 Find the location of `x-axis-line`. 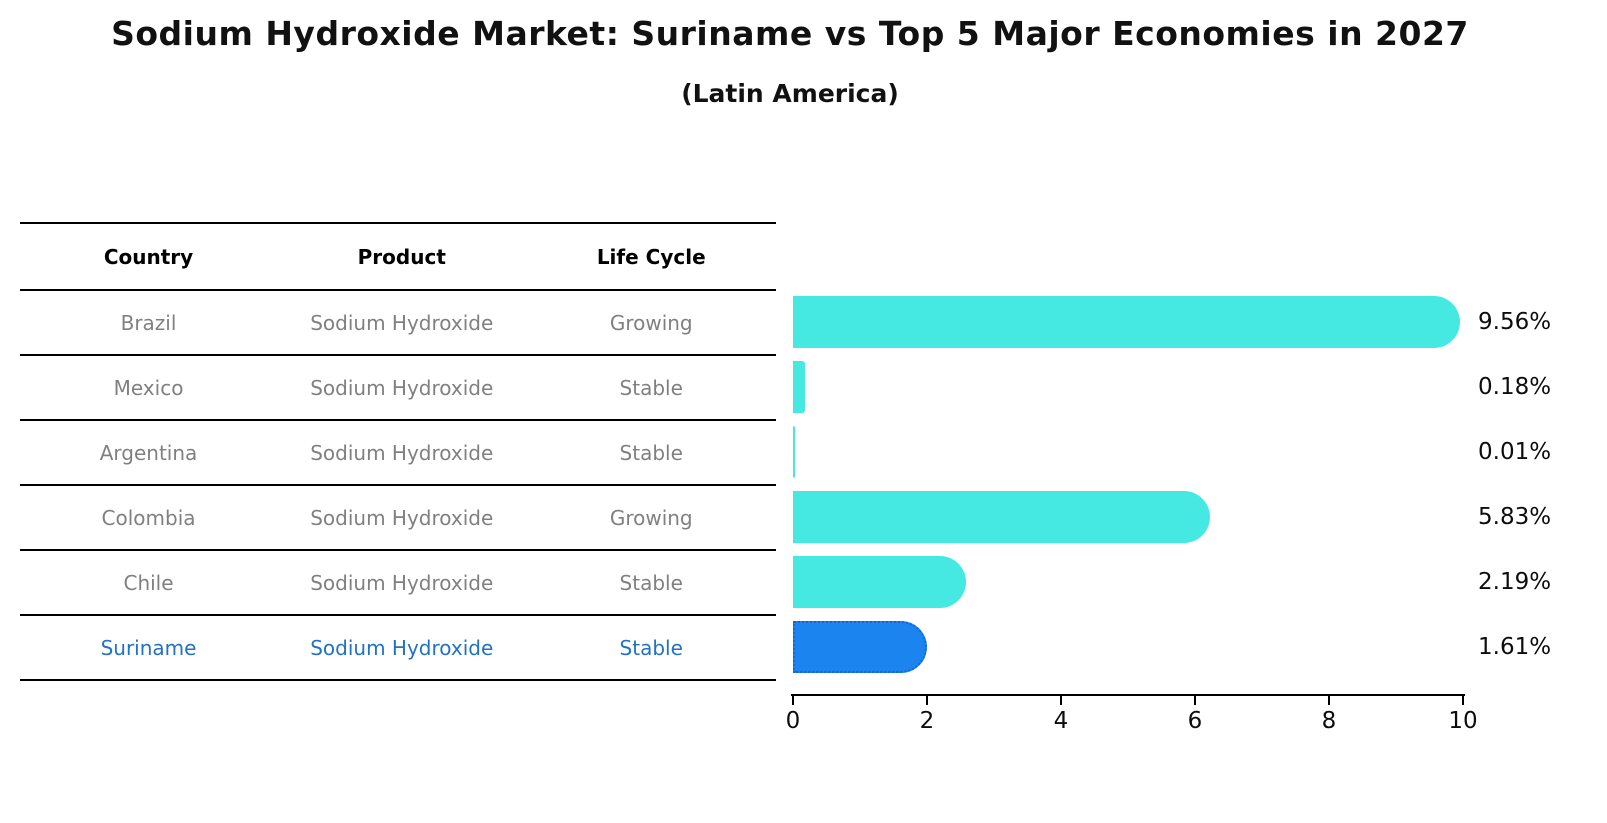

x-axis-line is located at coordinates (1128, 695).